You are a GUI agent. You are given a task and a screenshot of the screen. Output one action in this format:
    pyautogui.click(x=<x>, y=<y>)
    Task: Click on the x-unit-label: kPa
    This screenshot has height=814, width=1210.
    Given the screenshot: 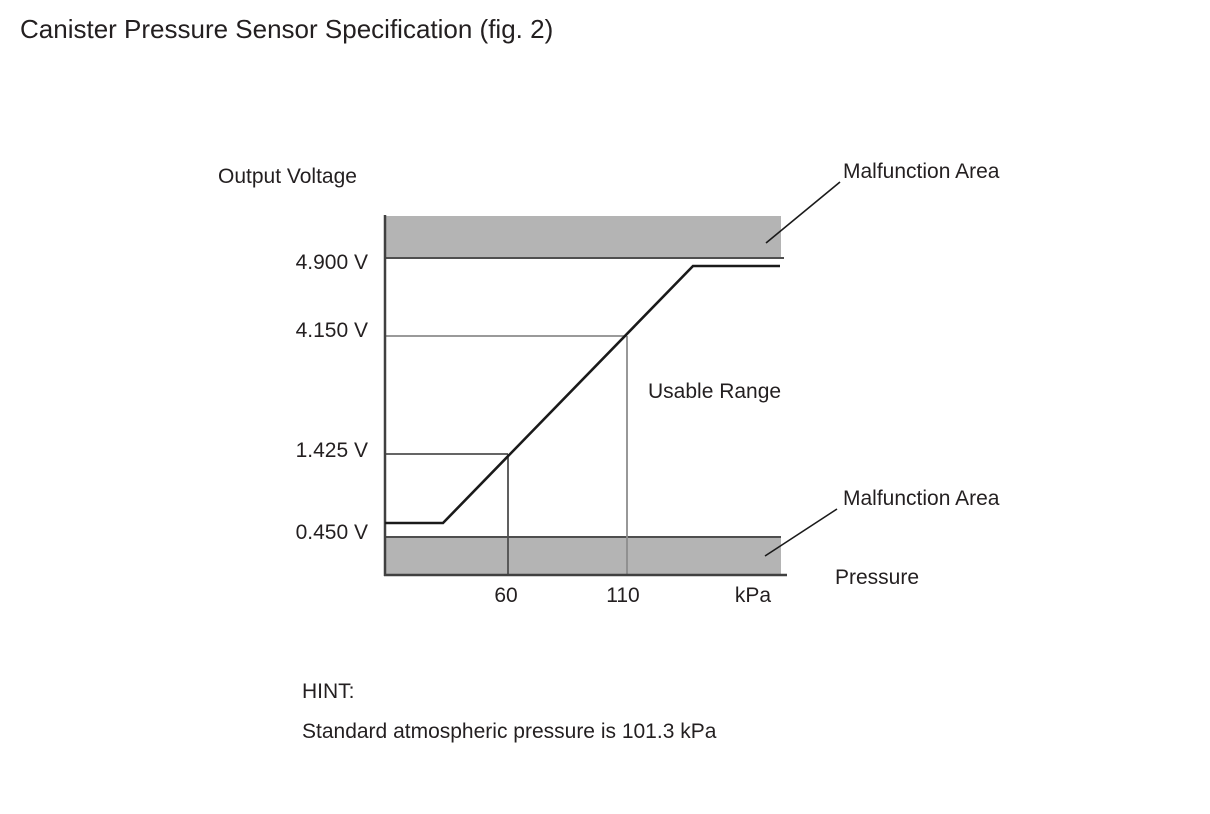 What is the action you would take?
    pyautogui.click(x=753, y=595)
    